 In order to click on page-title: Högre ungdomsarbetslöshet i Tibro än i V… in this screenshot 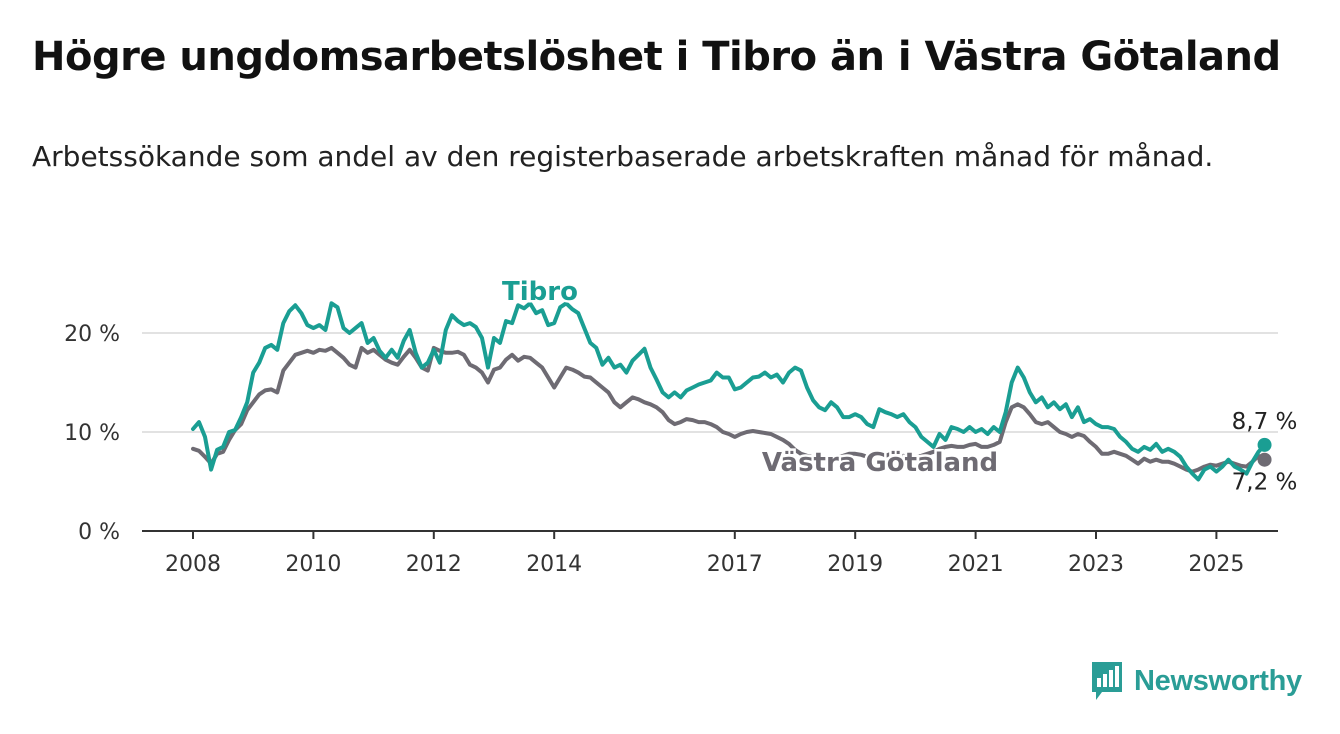, I will do `click(656, 57)`.